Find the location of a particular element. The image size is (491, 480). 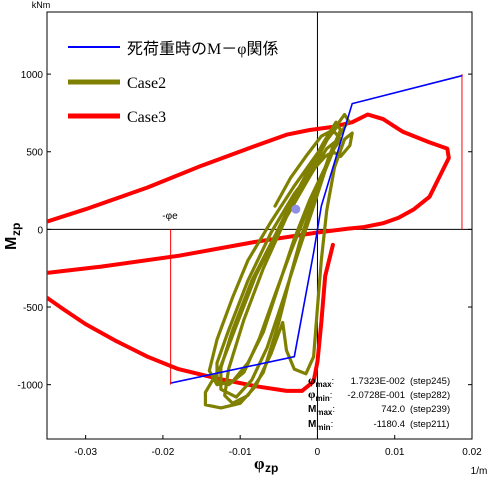

y-axis-title: M zp is located at coordinates (13, 236).